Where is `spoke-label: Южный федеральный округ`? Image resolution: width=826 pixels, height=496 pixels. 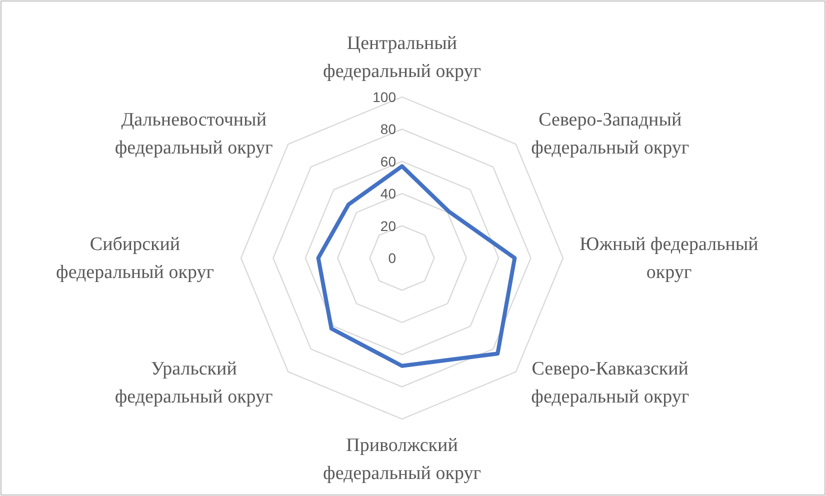
spoke-label: Южный федеральный округ is located at coordinates (669, 258).